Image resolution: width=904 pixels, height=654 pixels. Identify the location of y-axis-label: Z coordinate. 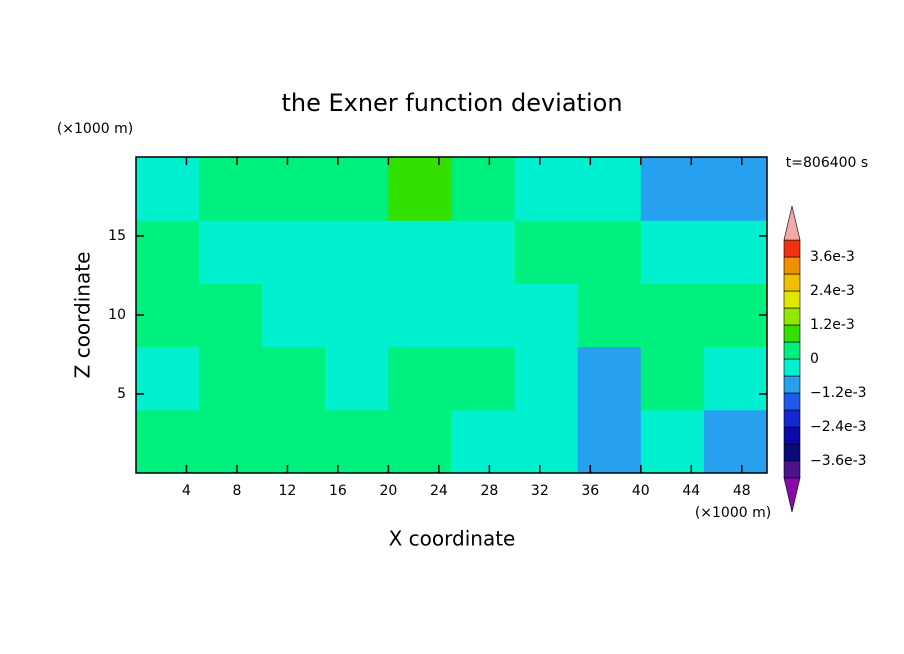
(83, 315).